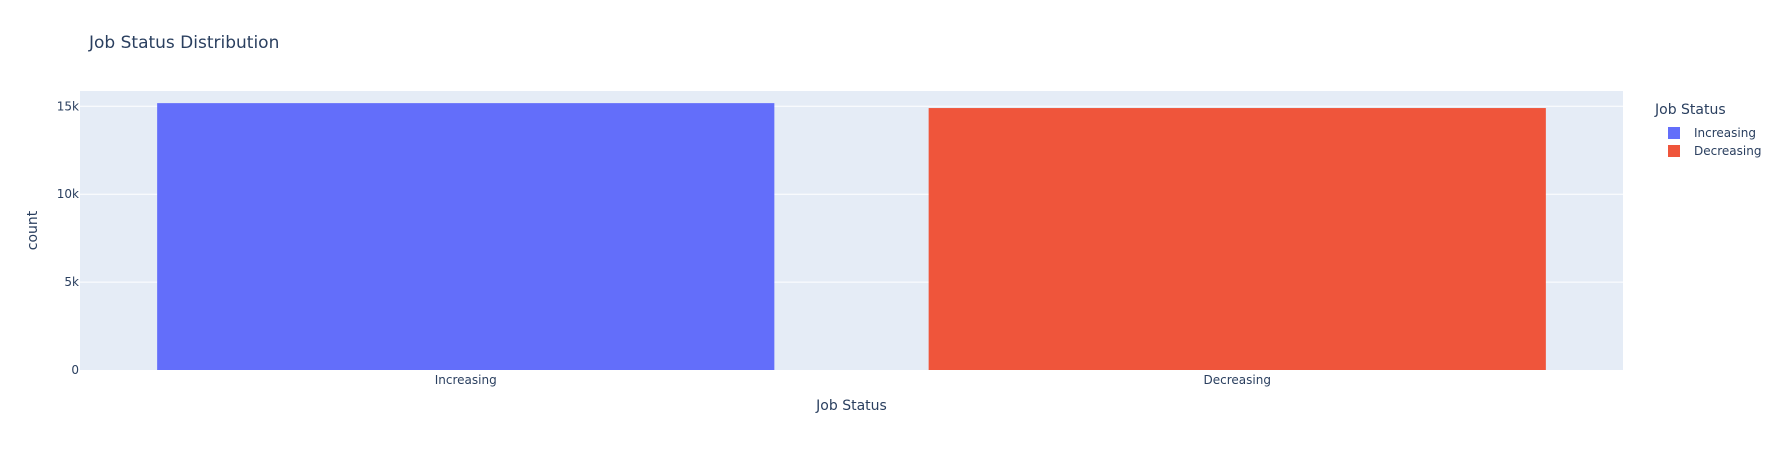 The height and width of the screenshot is (450, 1778). What do you see at coordinates (184, 43) in the screenshot?
I see `chart-title: Job Status Distribution` at bounding box center [184, 43].